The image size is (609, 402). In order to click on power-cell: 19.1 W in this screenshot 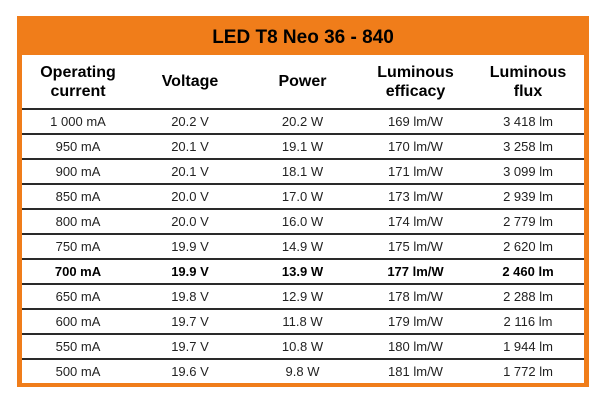, I will do `click(302, 147)`.